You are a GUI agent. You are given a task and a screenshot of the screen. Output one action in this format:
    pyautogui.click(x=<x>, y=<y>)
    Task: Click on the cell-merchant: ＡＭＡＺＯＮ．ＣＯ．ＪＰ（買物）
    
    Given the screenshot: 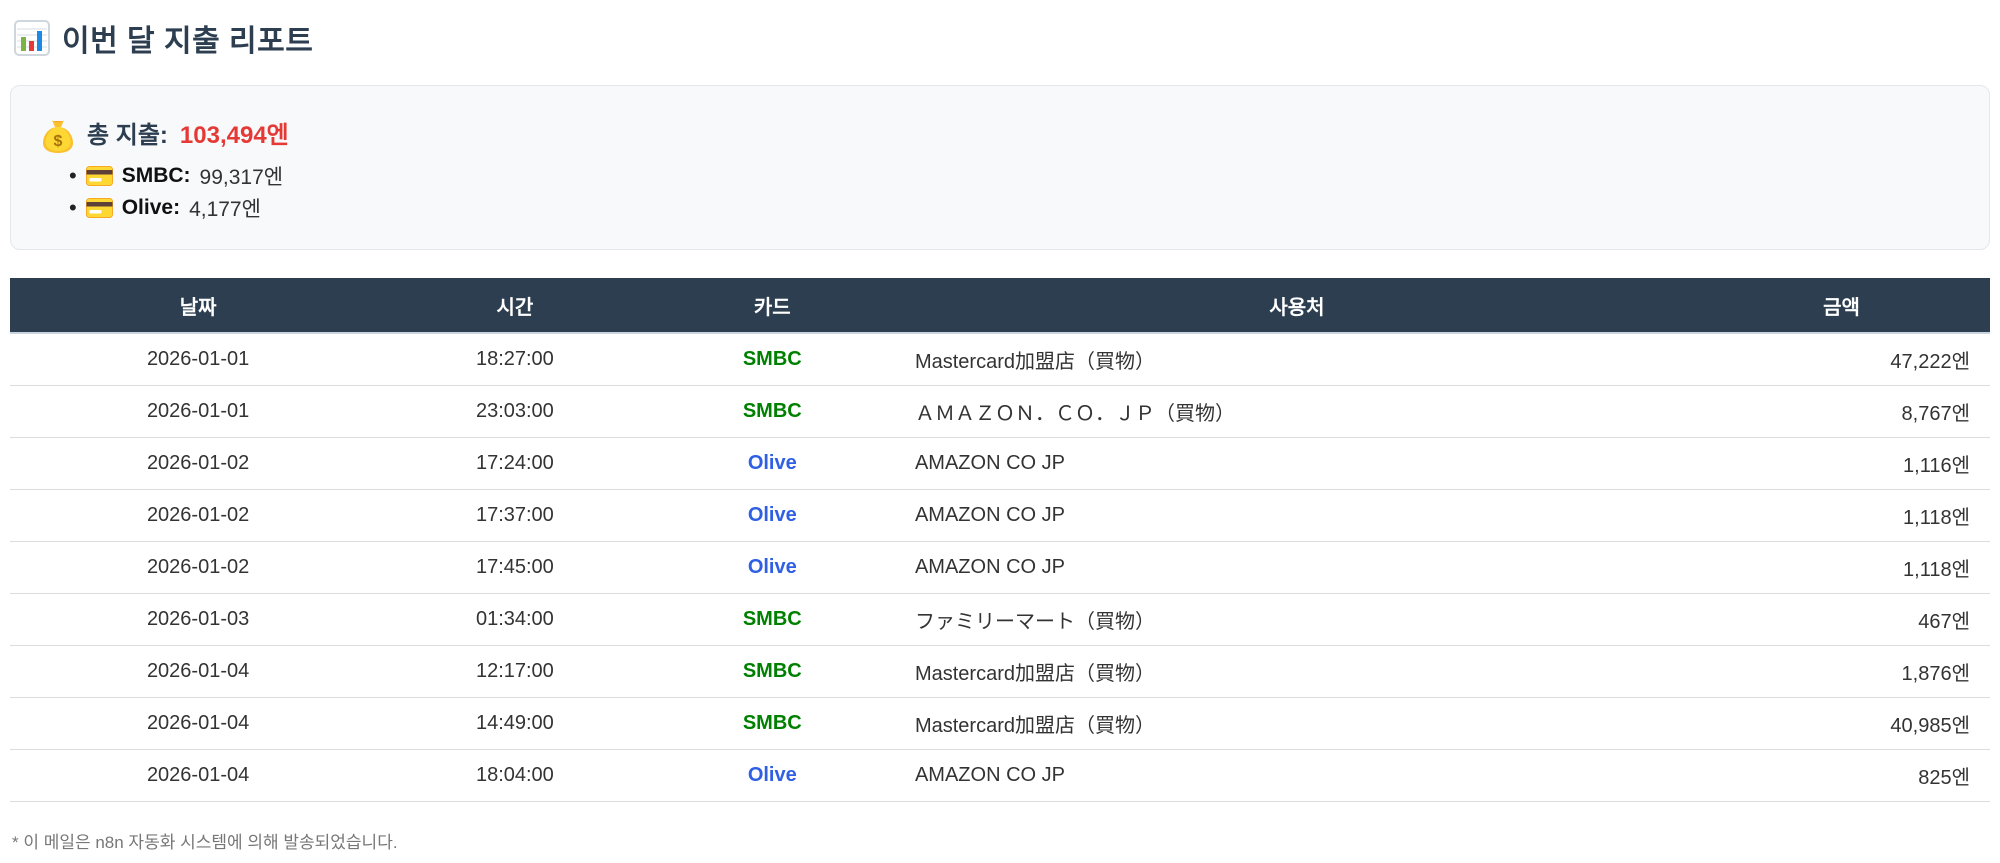 What is the action you would take?
    pyautogui.click(x=1296, y=411)
    